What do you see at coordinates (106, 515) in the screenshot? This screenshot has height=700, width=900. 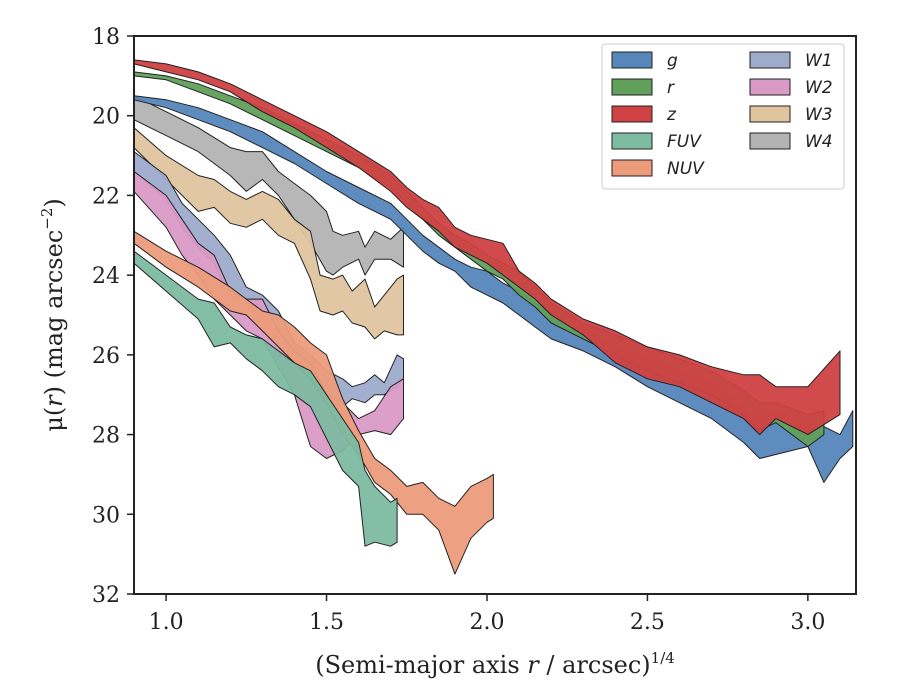 I see `y-tick-label: 30` at bounding box center [106, 515].